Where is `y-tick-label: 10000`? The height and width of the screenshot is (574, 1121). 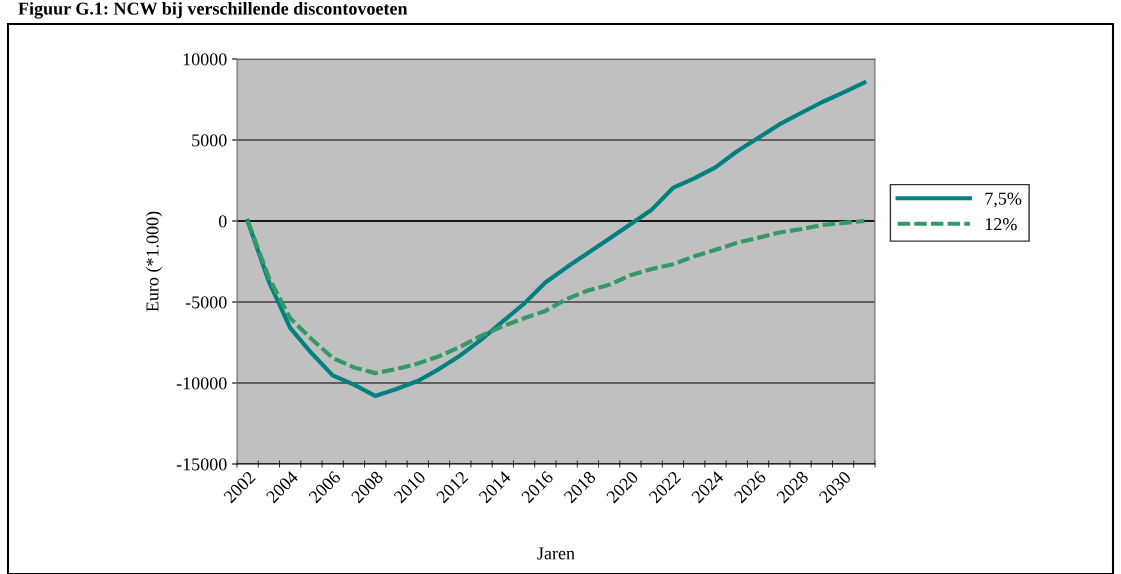 y-tick-label: 10000 is located at coordinates (205, 59).